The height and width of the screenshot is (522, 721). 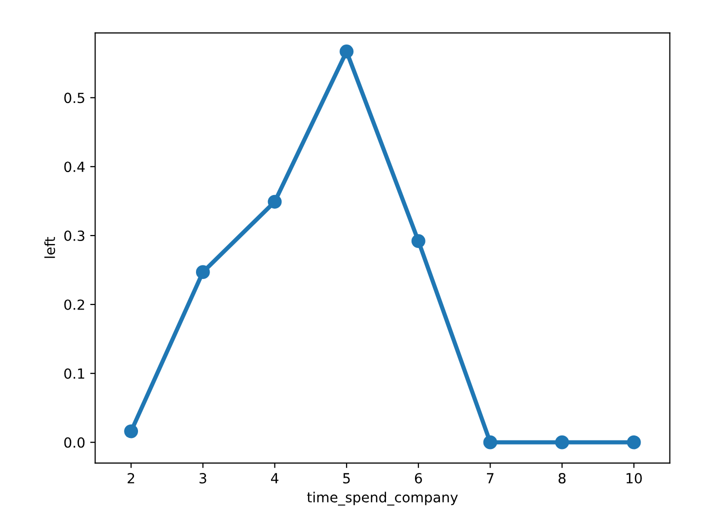 What do you see at coordinates (382, 499) in the screenshot?
I see `x-axis-title: time_spend_company` at bounding box center [382, 499].